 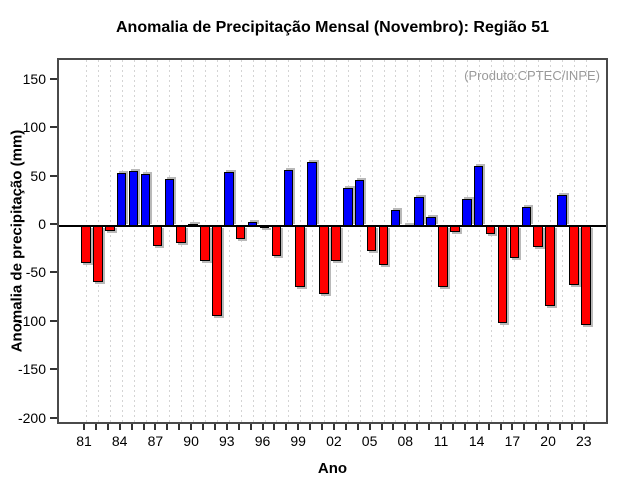 What do you see at coordinates (324, 260) in the screenshot?
I see `bar-2001` at bounding box center [324, 260].